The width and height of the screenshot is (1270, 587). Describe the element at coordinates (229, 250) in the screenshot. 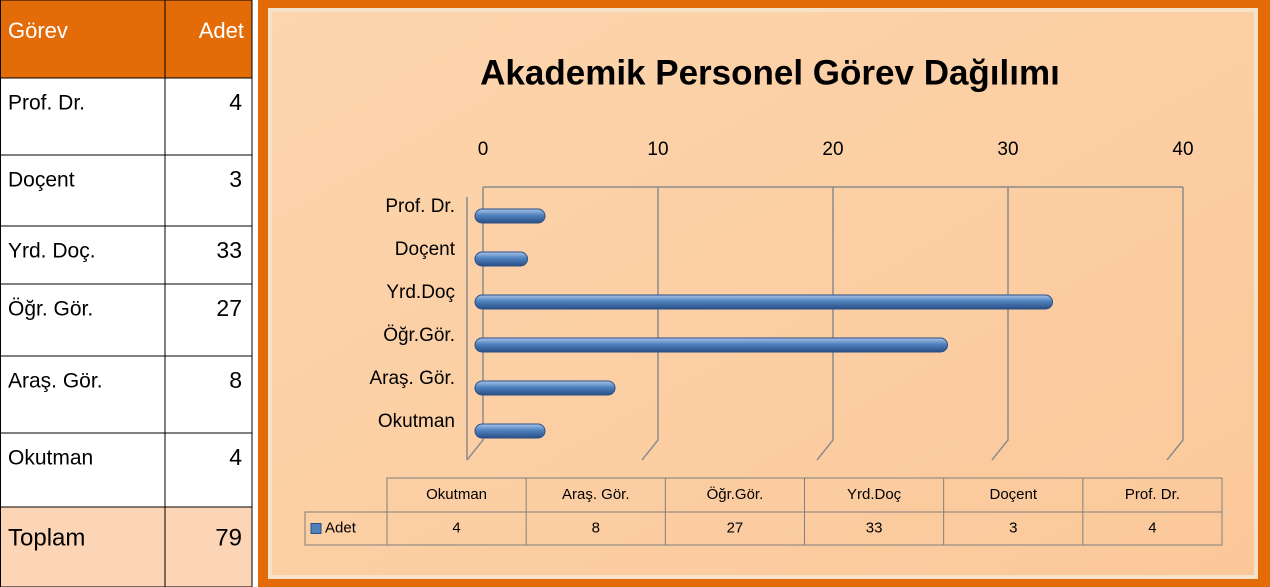

I see `count-cell: 33` at that location.